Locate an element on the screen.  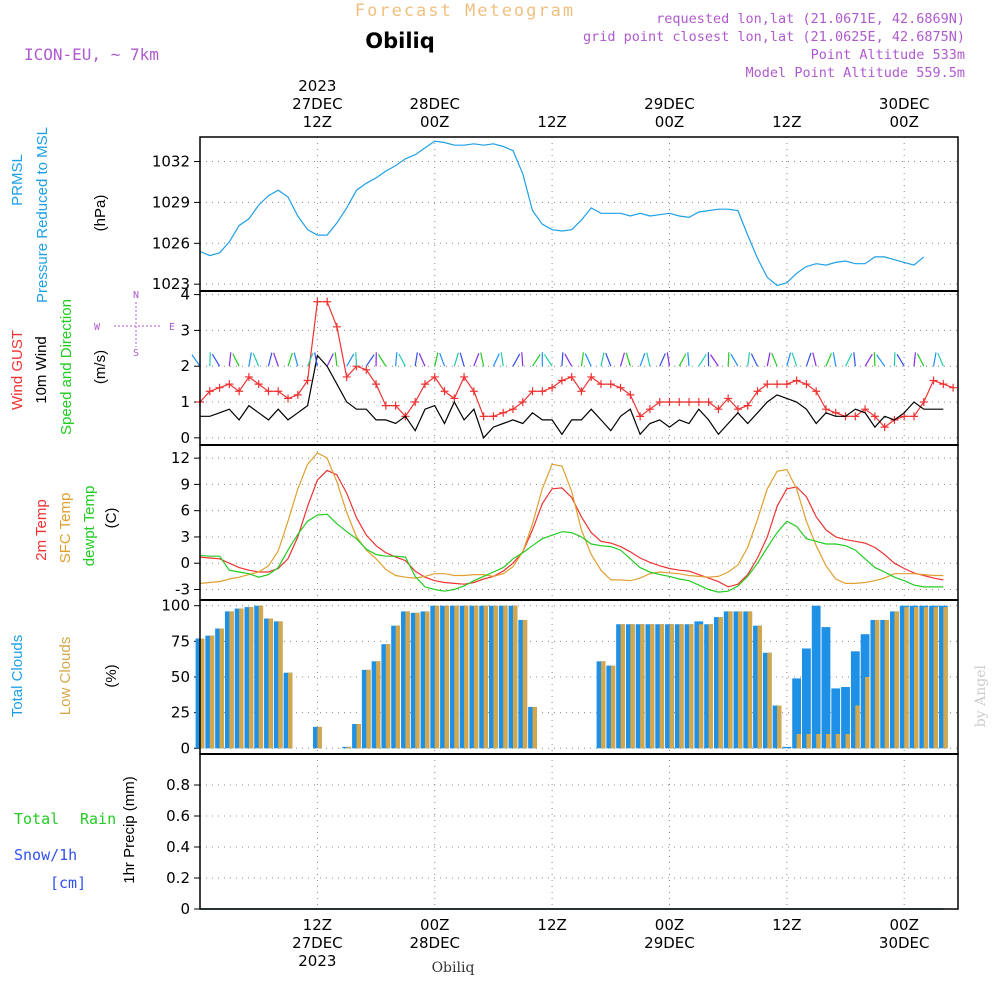
temperature-ytick-label-1: 0 is located at coordinates (185, 563).